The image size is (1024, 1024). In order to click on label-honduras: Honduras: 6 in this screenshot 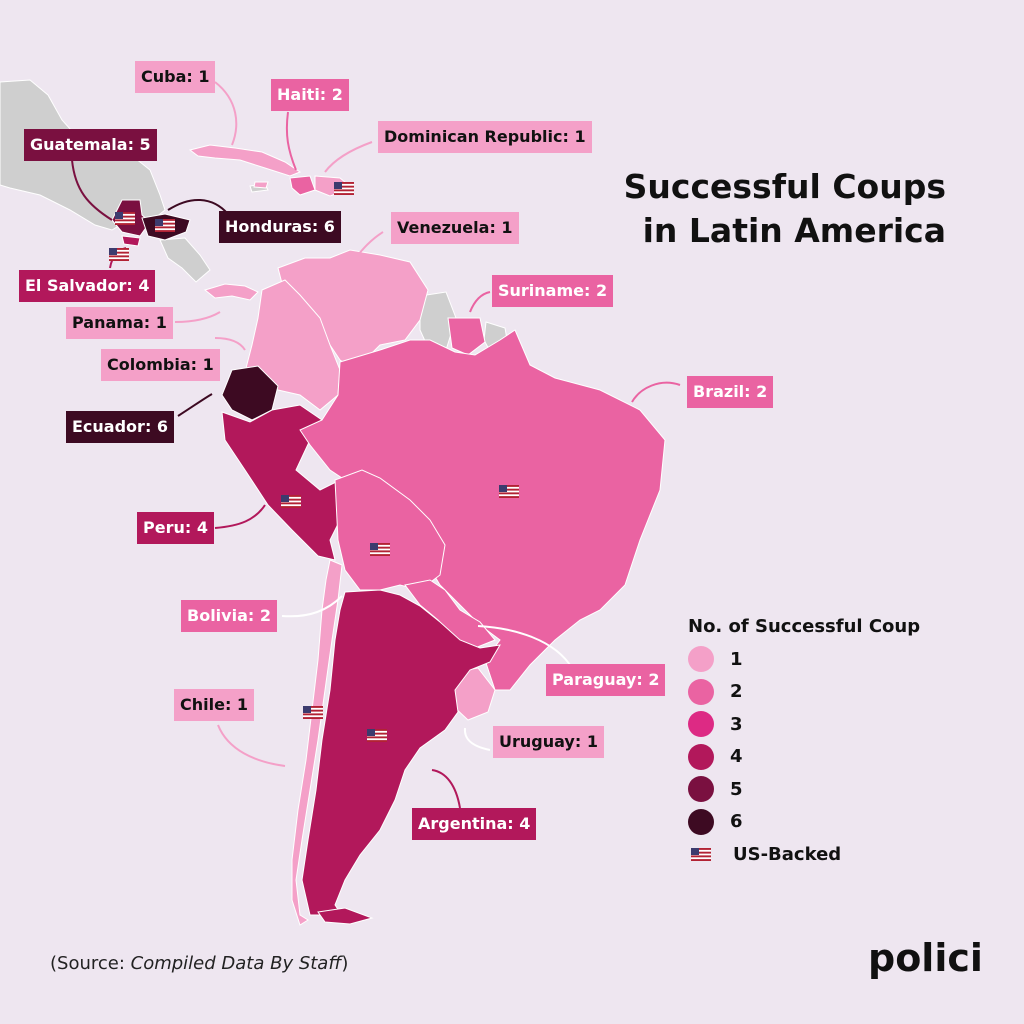, I will do `click(280, 227)`.